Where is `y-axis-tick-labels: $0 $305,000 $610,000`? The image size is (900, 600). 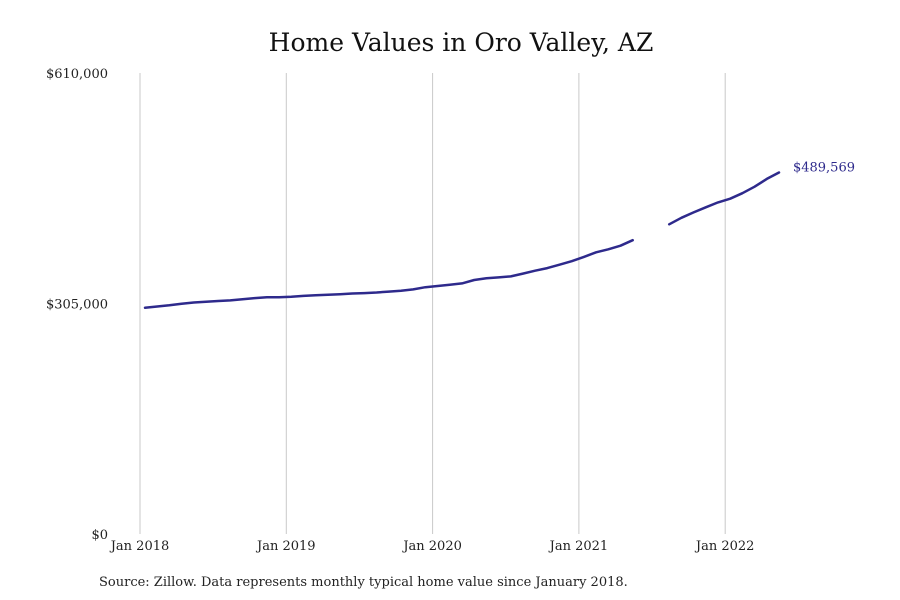
y-axis-tick-labels: $0 $305,000 $610,000 is located at coordinates (77, 305).